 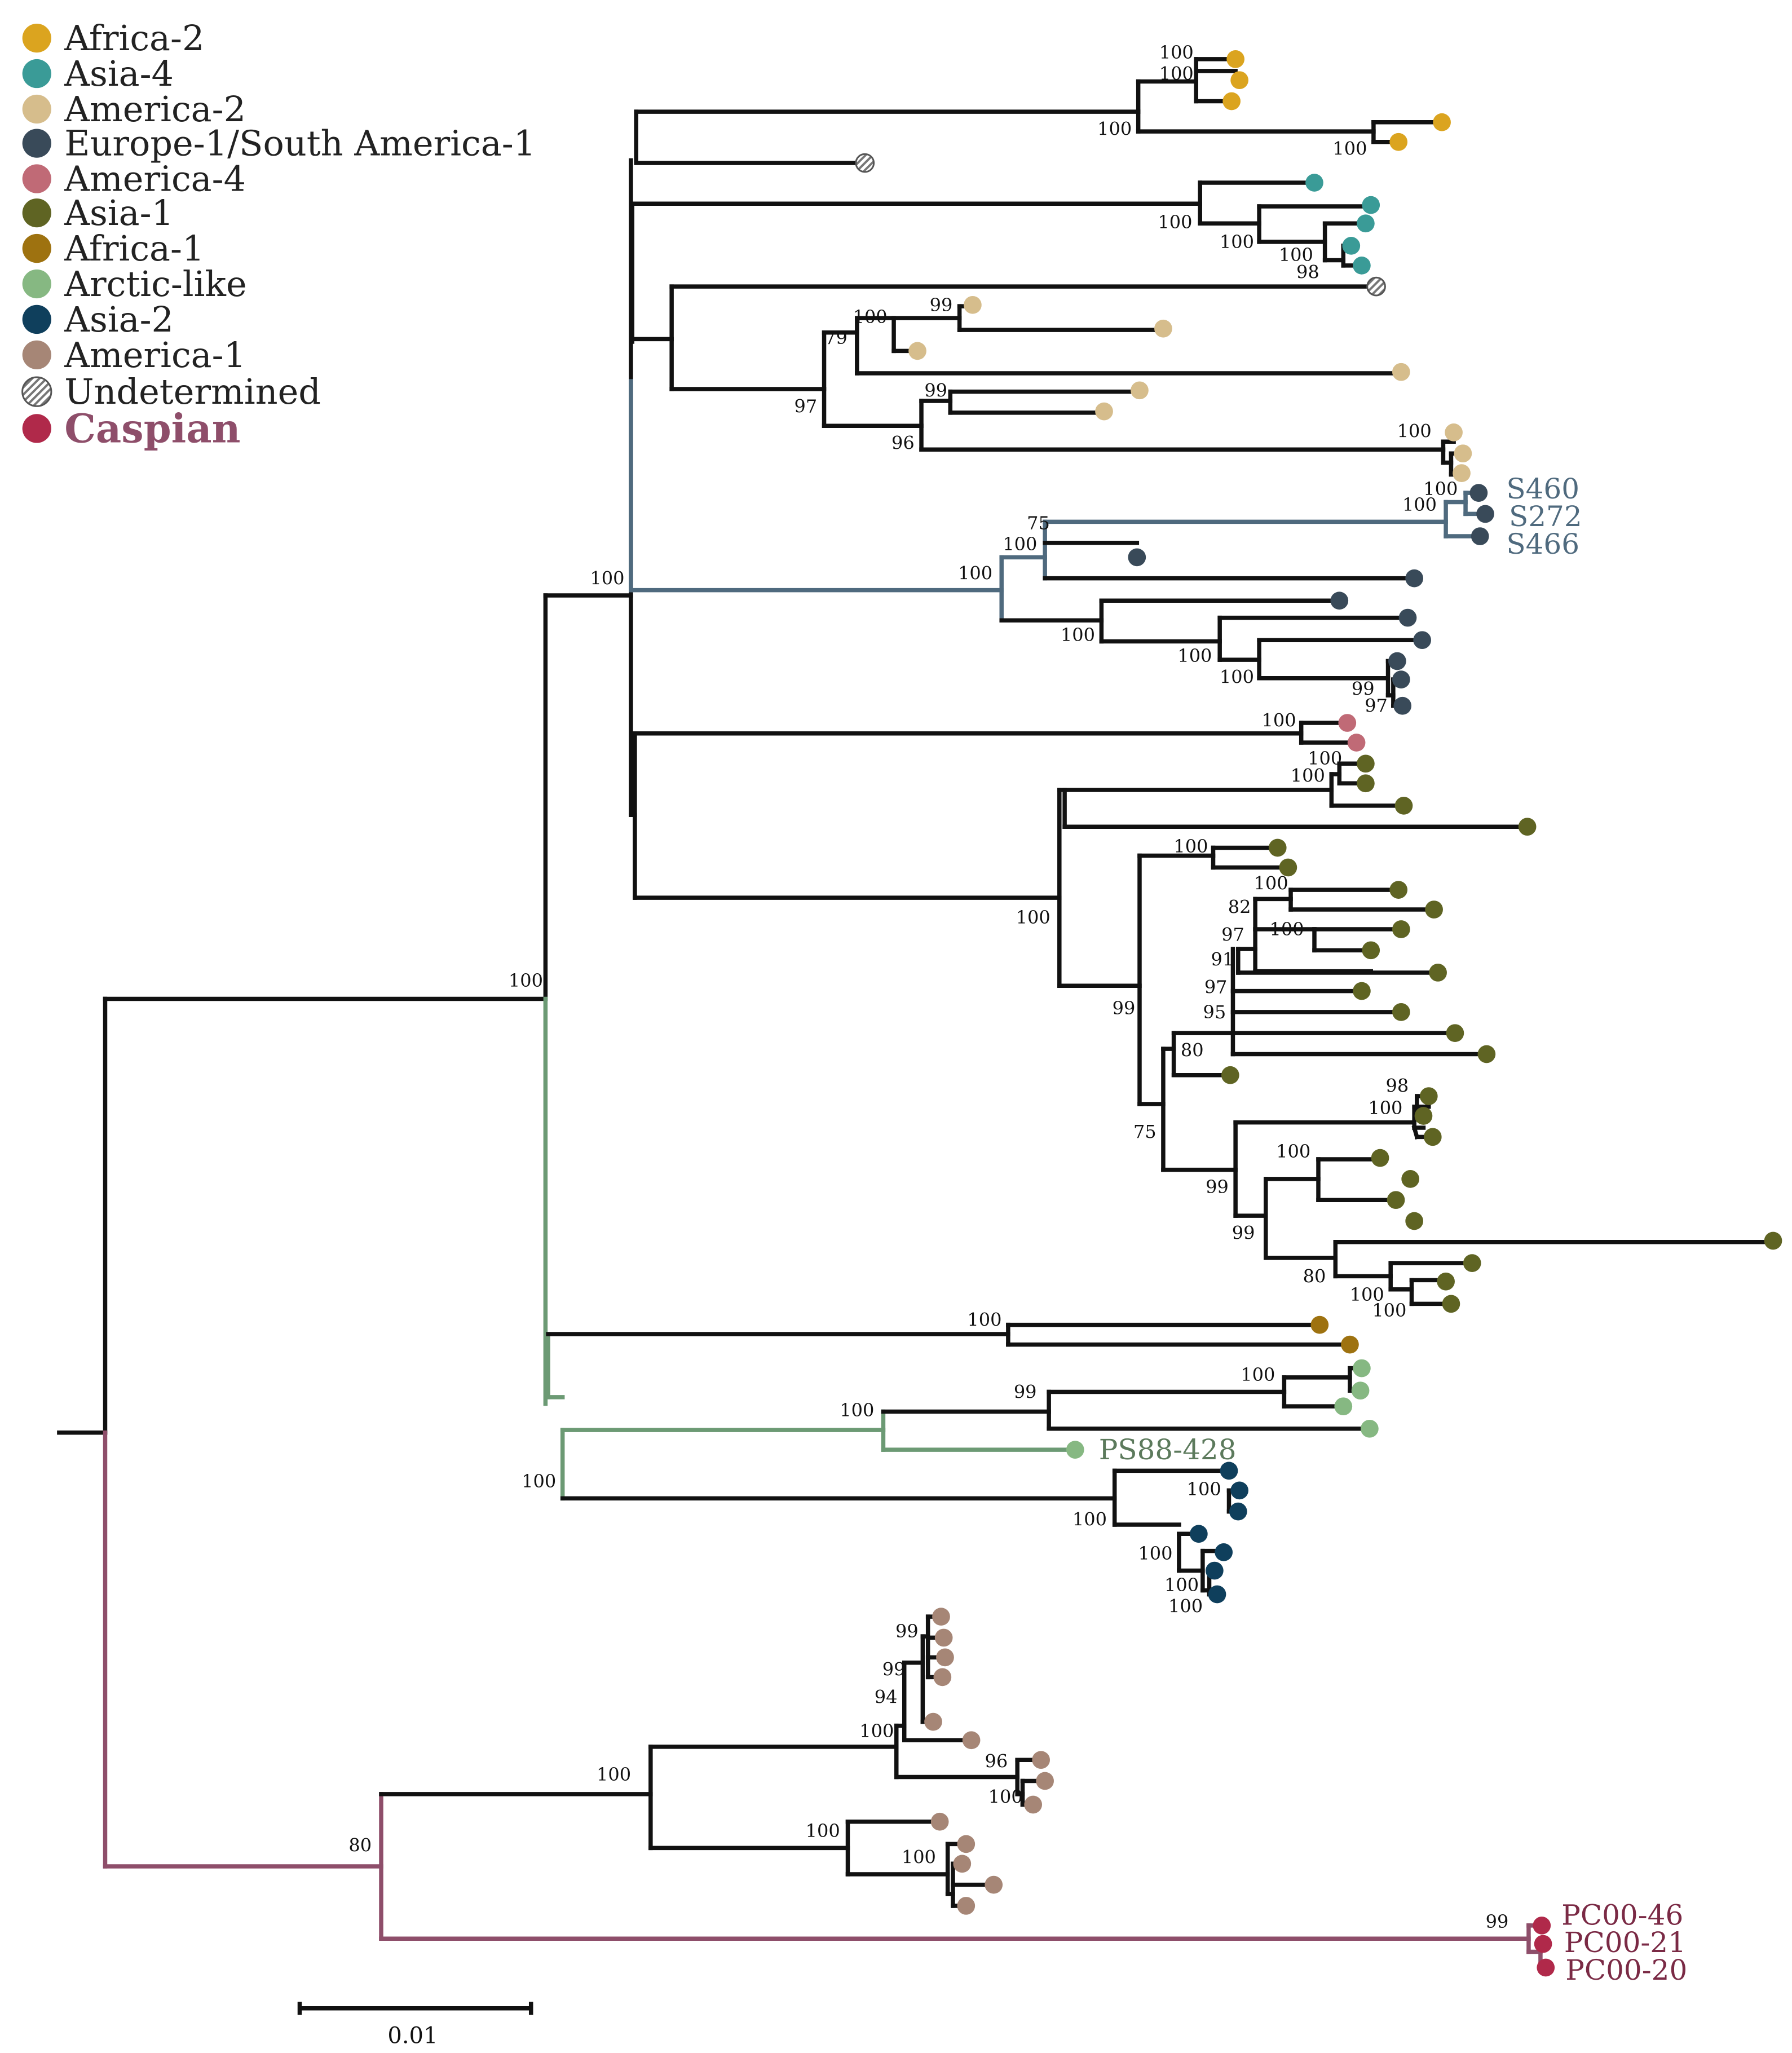 What do you see at coordinates (1546, 516) in the screenshot?
I see `tip-label: S272` at bounding box center [1546, 516].